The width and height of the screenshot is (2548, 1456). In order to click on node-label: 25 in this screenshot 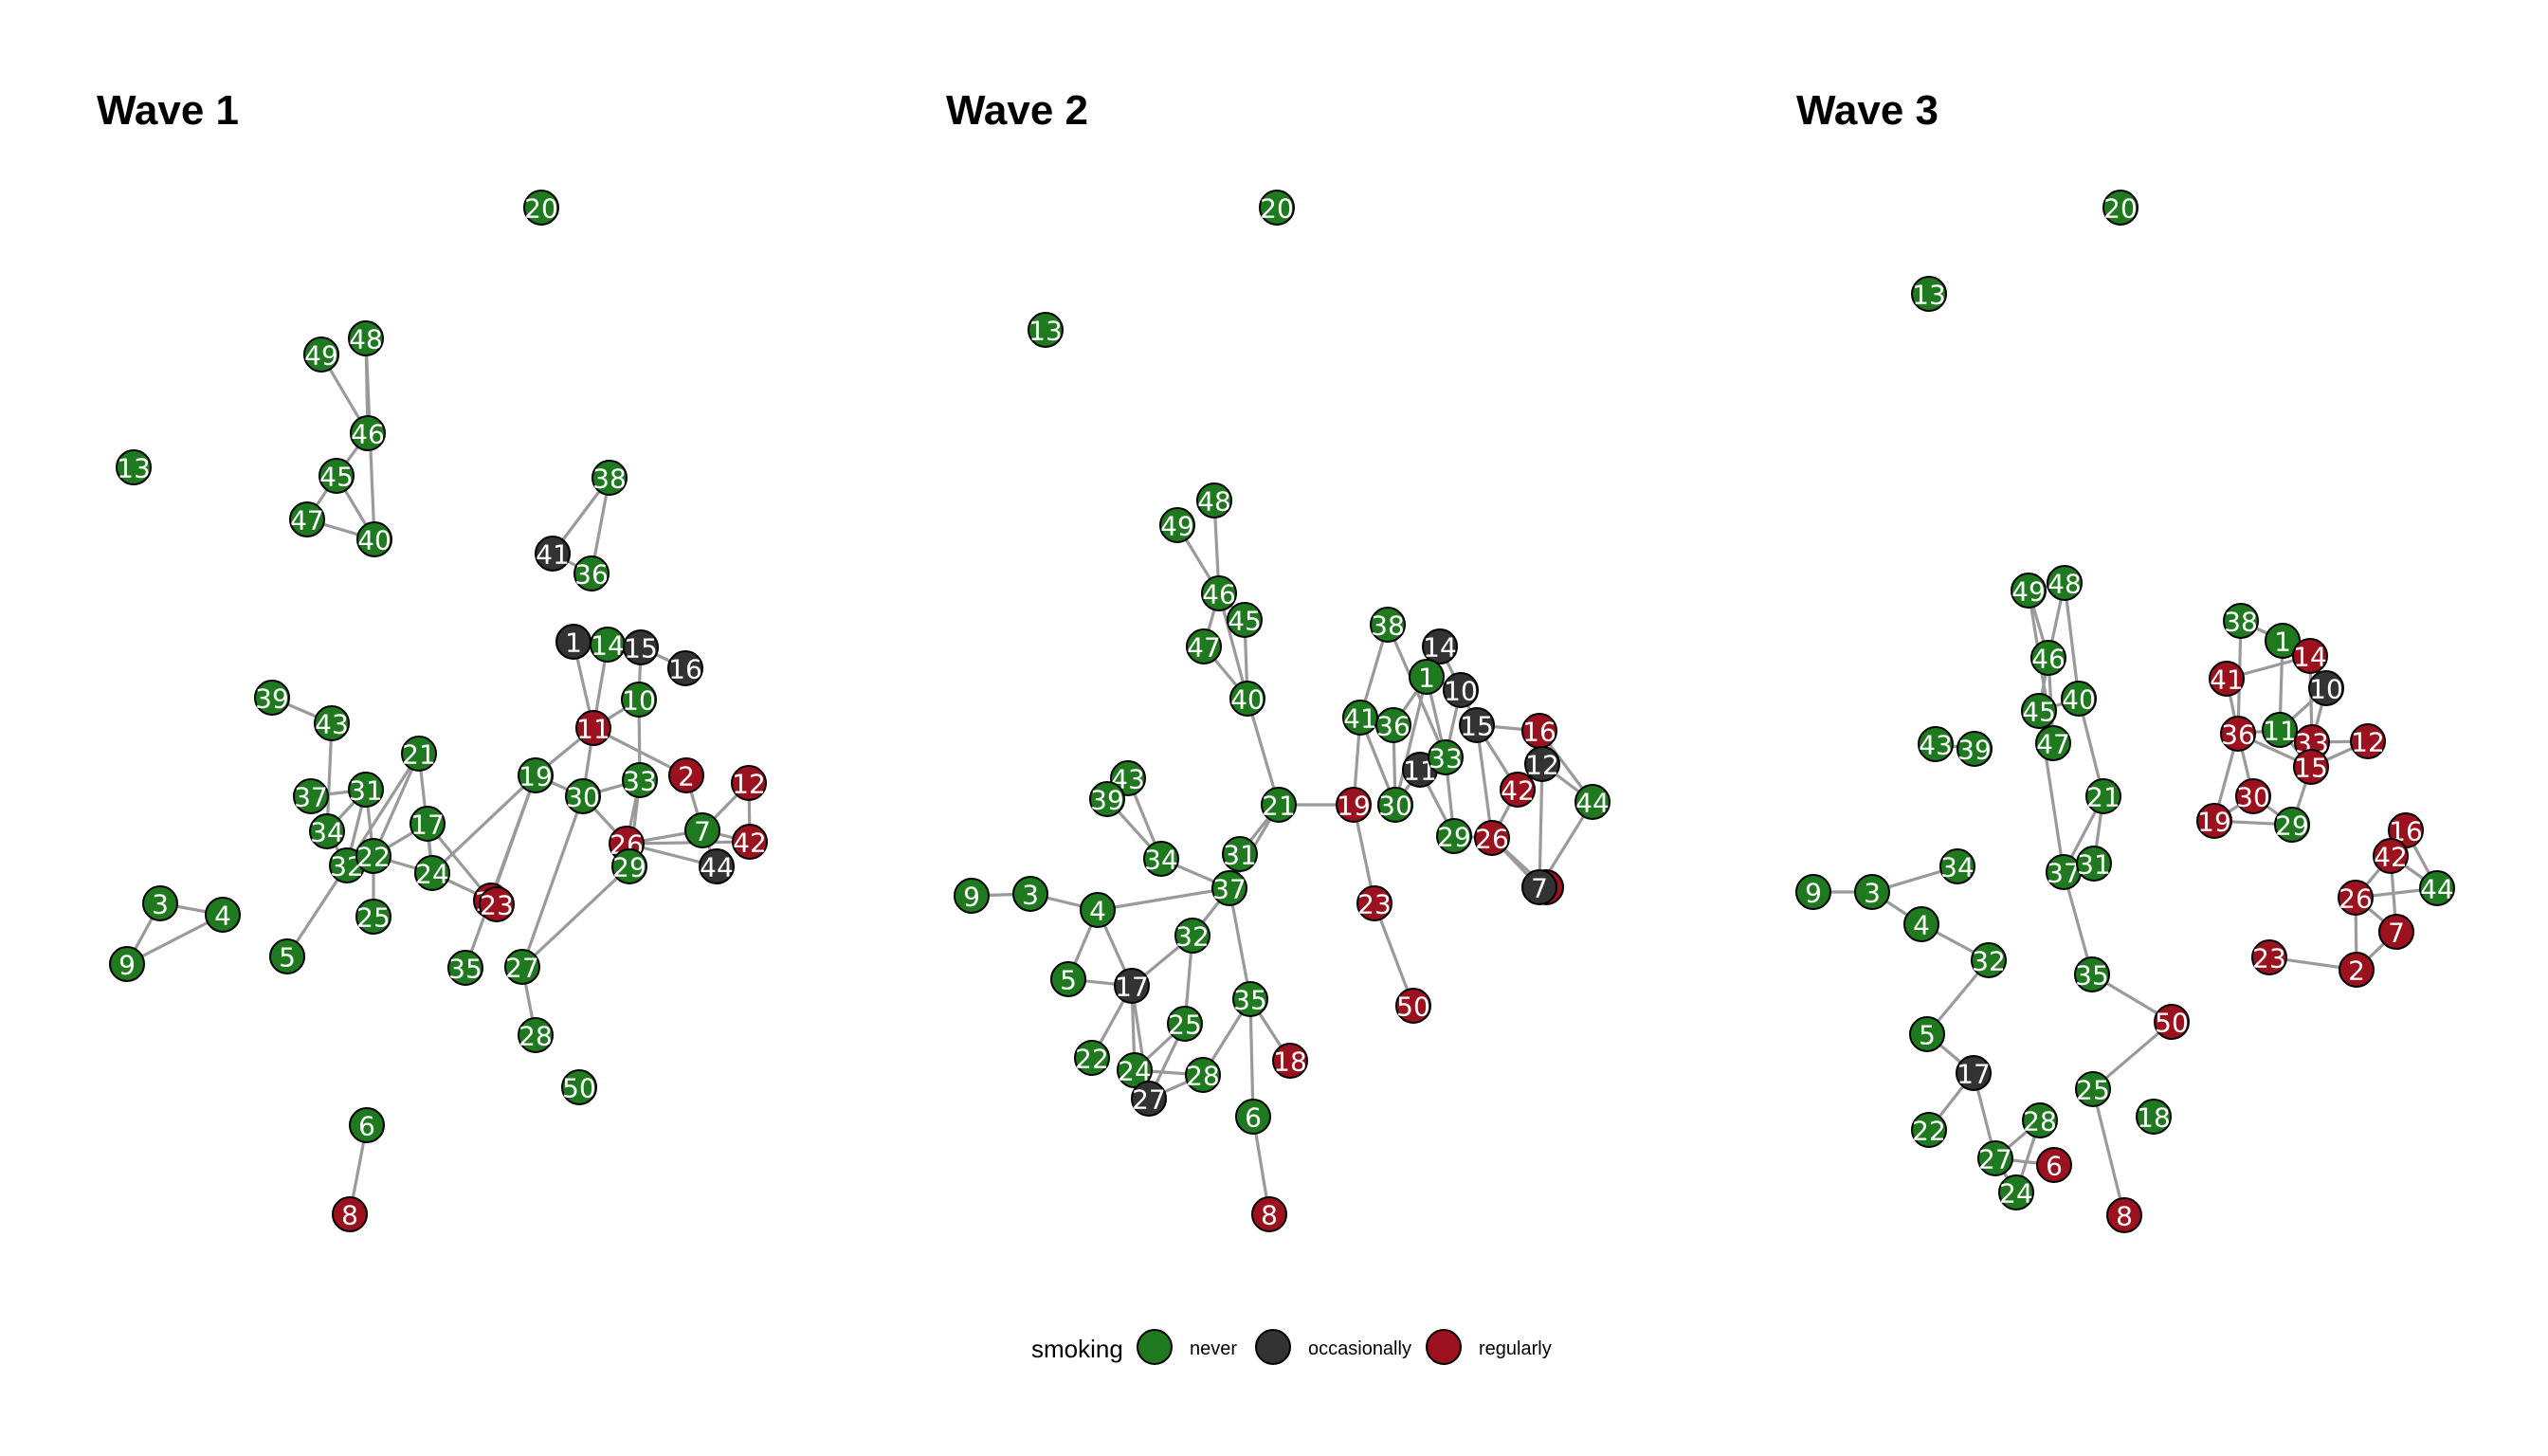, I will do `click(2093, 1090)`.